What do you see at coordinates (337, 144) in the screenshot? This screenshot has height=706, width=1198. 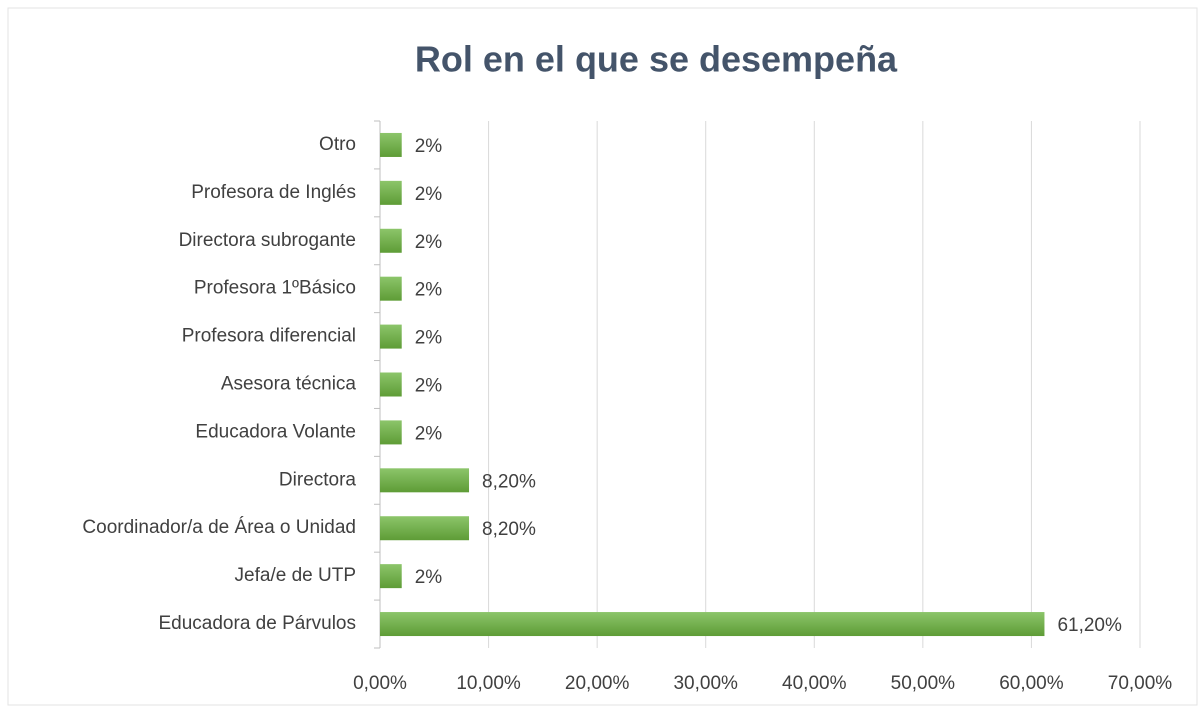 I see `y-tick-label: Otro` at bounding box center [337, 144].